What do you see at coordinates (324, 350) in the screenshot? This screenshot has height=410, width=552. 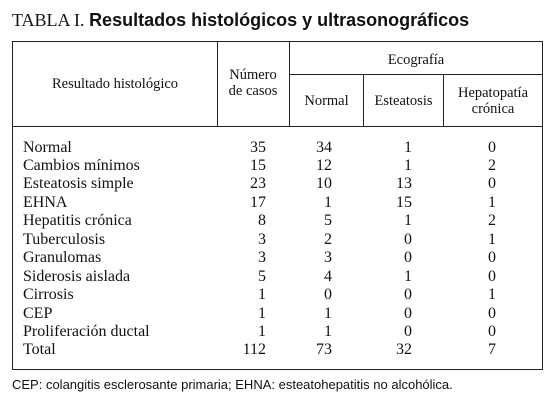 I see `row-normal: 73` at bounding box center [324, 350].